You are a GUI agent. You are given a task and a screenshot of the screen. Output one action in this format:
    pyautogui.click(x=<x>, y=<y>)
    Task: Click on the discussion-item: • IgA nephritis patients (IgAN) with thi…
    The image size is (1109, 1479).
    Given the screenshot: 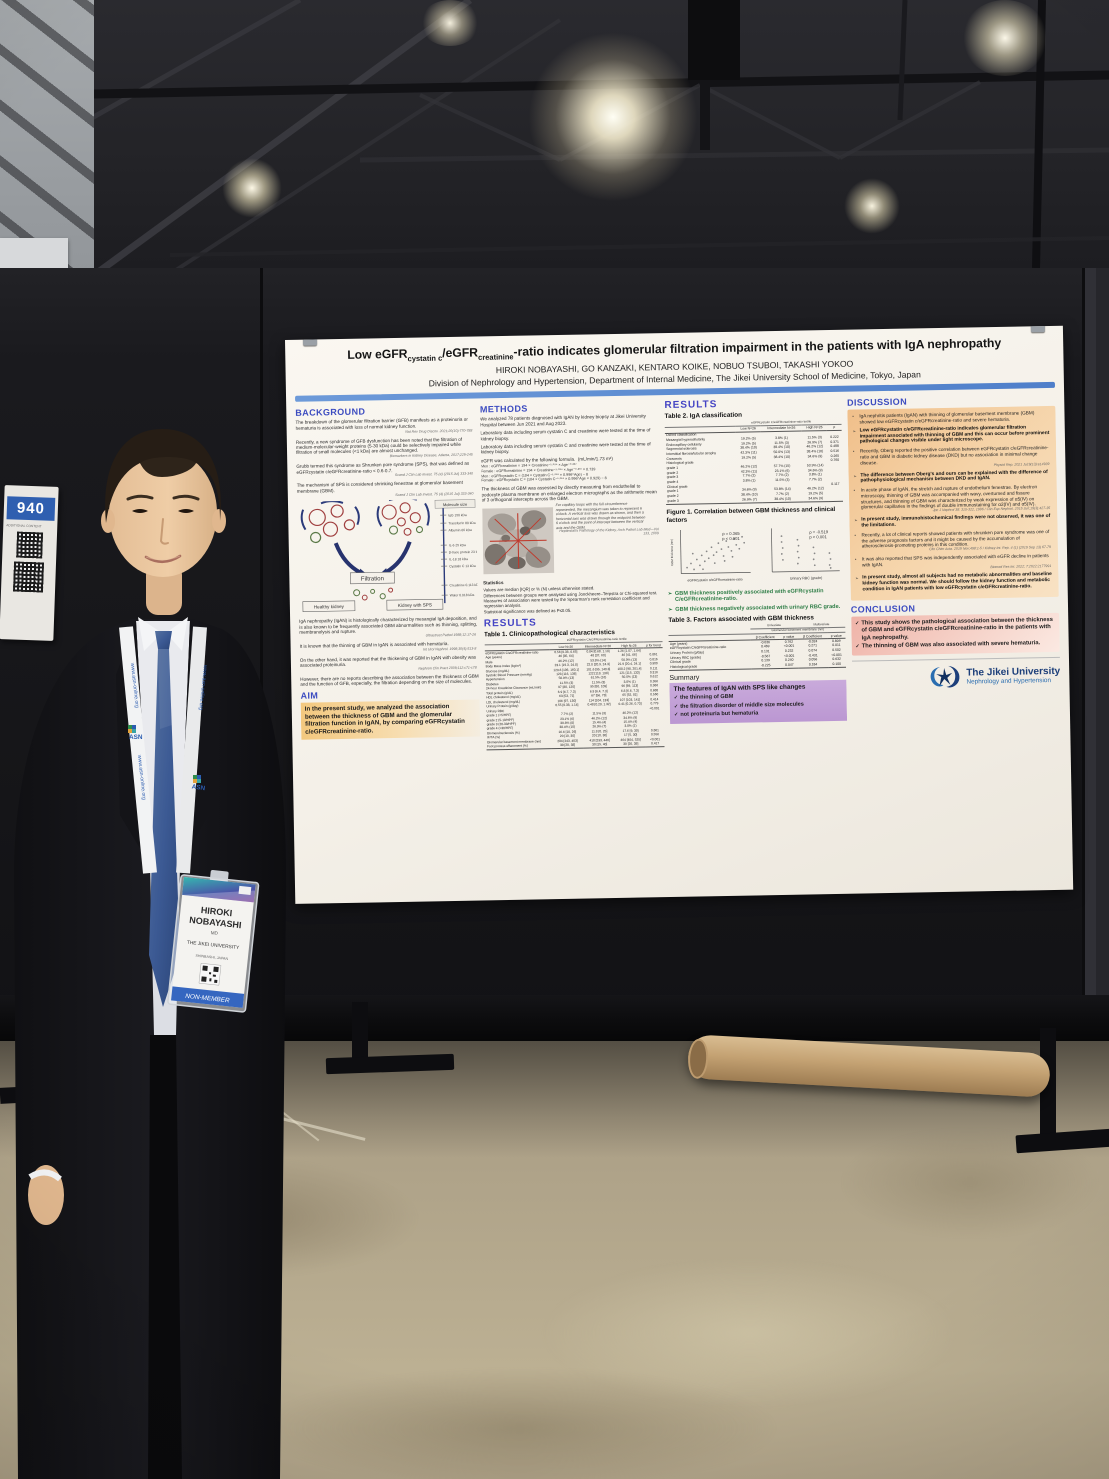 What is the action you would take?
    pyautogui.click(x=943, y=417)
    